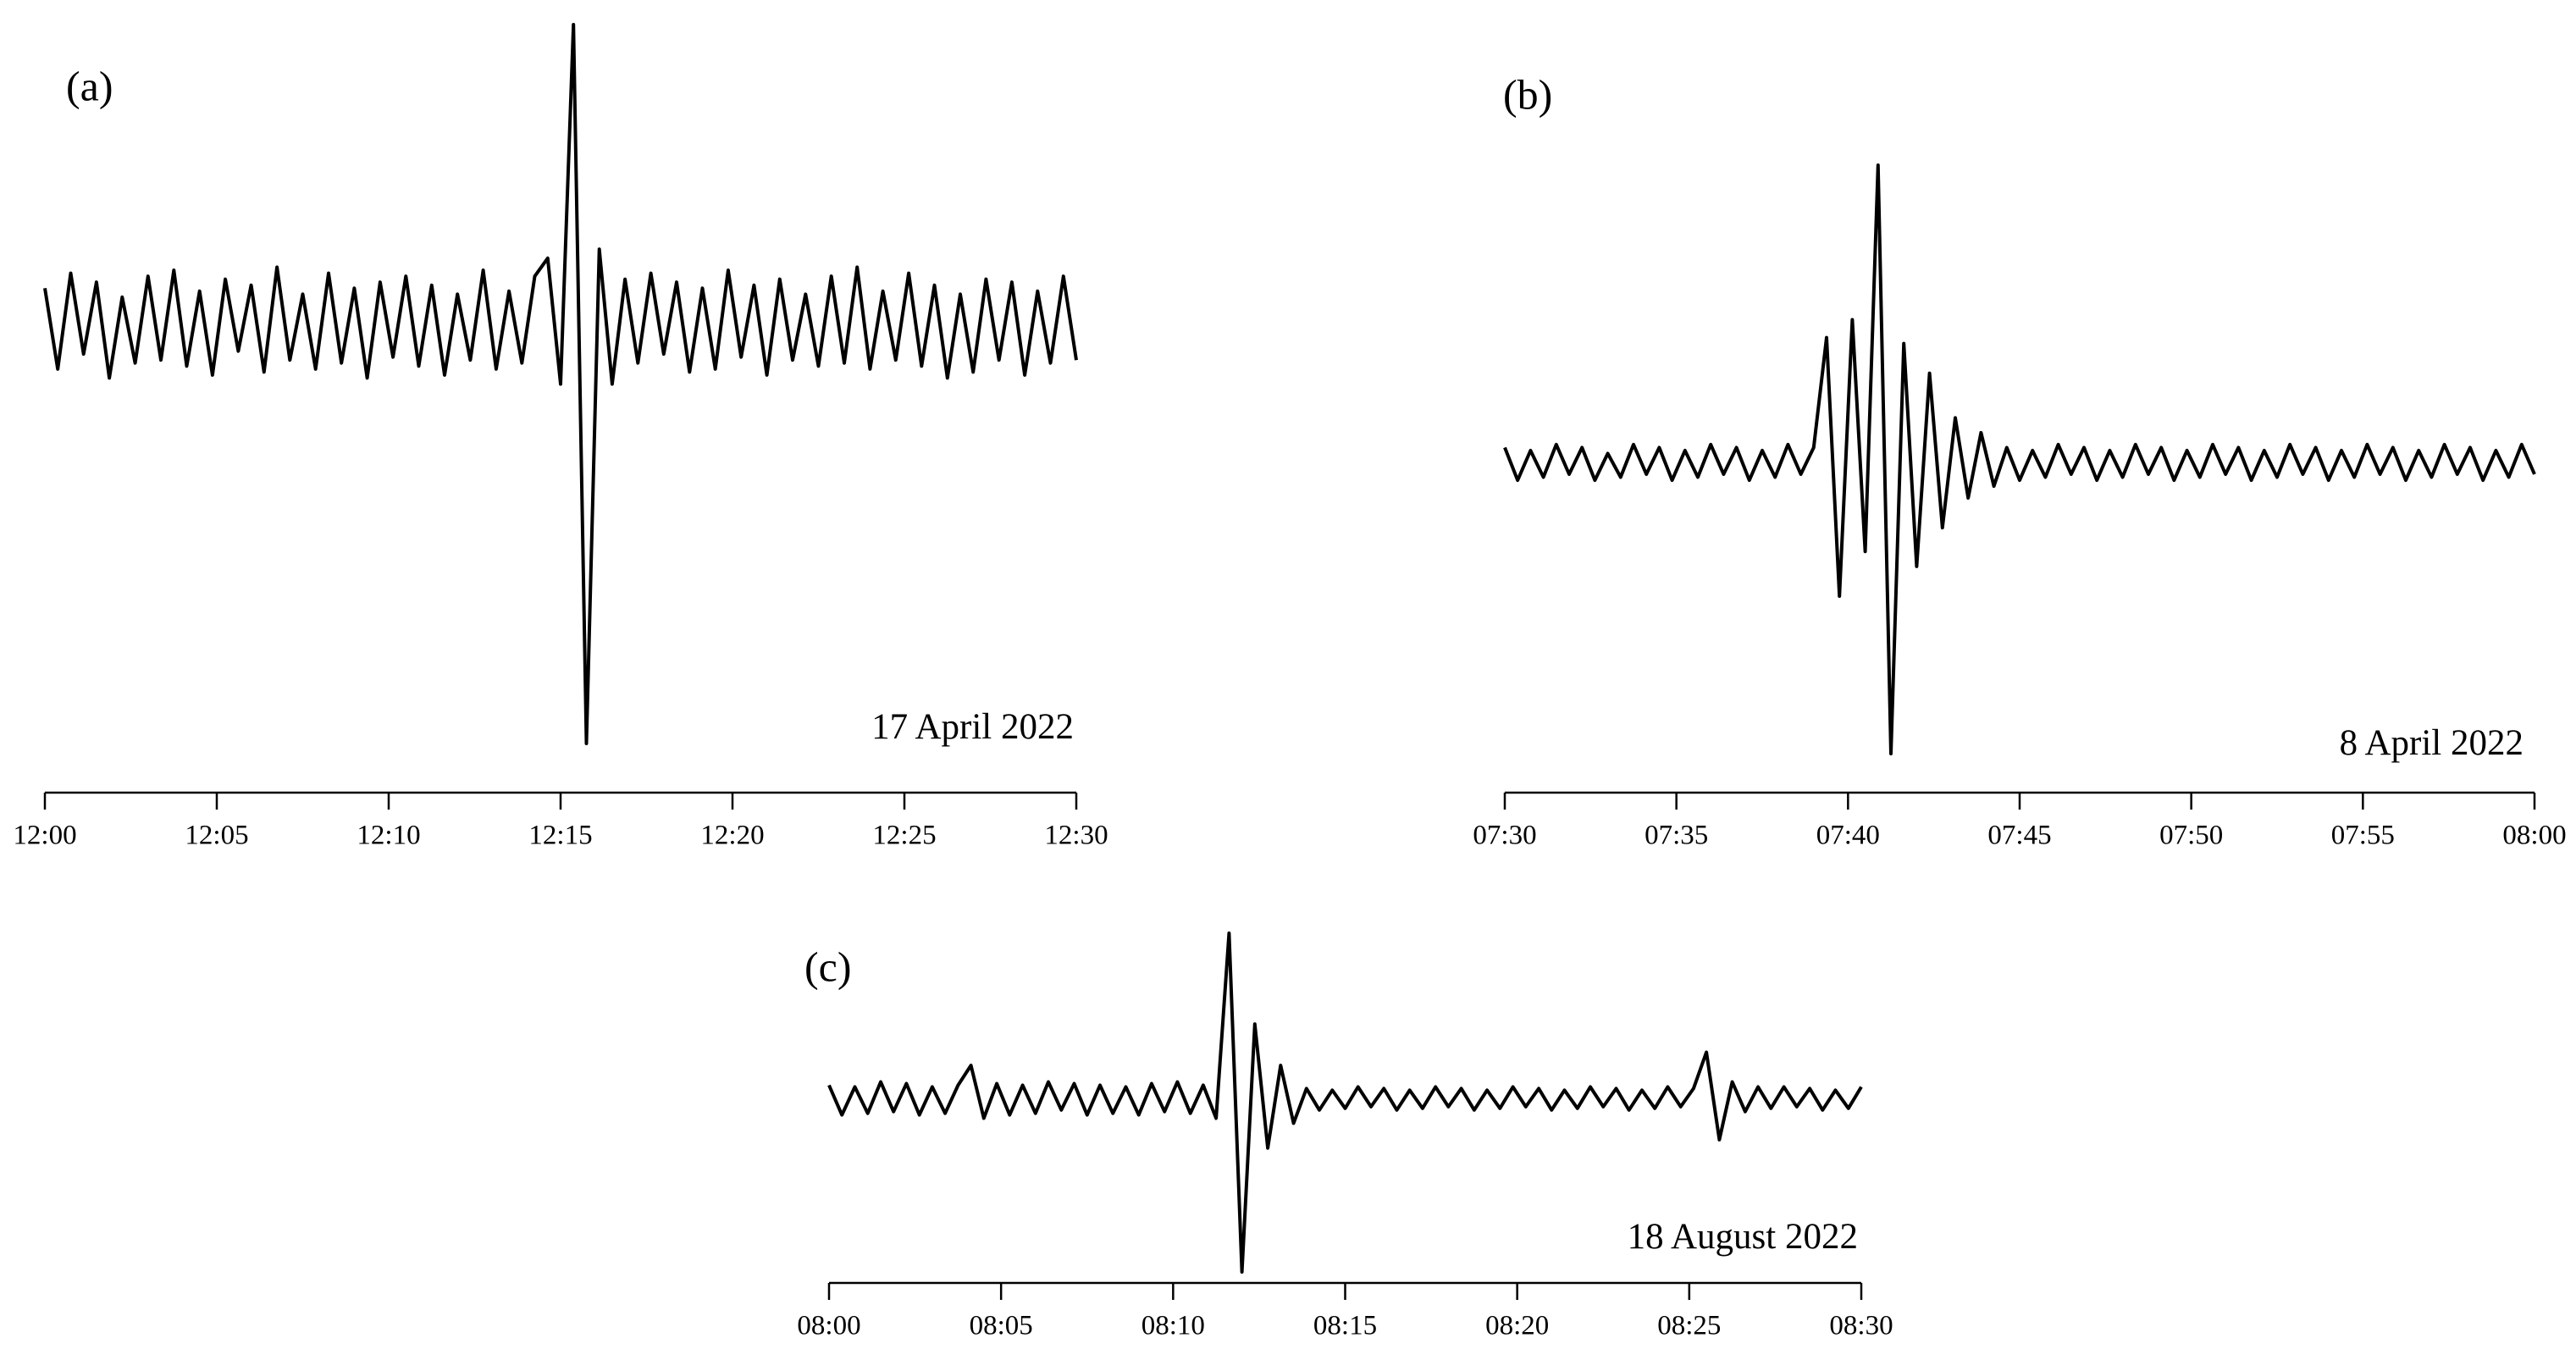 This screenshot has height=1349, width=2576. I want to click on x-tick-label: 08:30, so click(1861, 1326).